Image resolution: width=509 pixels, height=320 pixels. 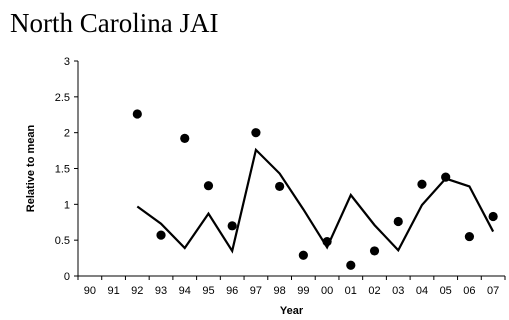 What do you see at coordinates (422, 291) in the screenshot?
I see `x-tick-label: 04` at bounding box center [422, 291].